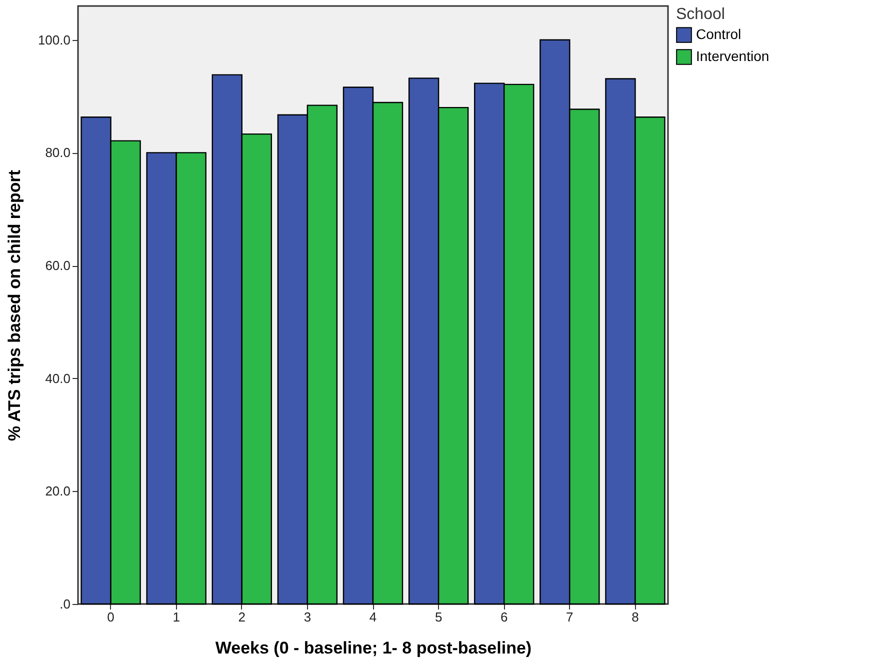  What do you see at coordinates (57, 152) in the screenshot?
I see `y-tick-label: 80.0` at bounding box center [57, 152].